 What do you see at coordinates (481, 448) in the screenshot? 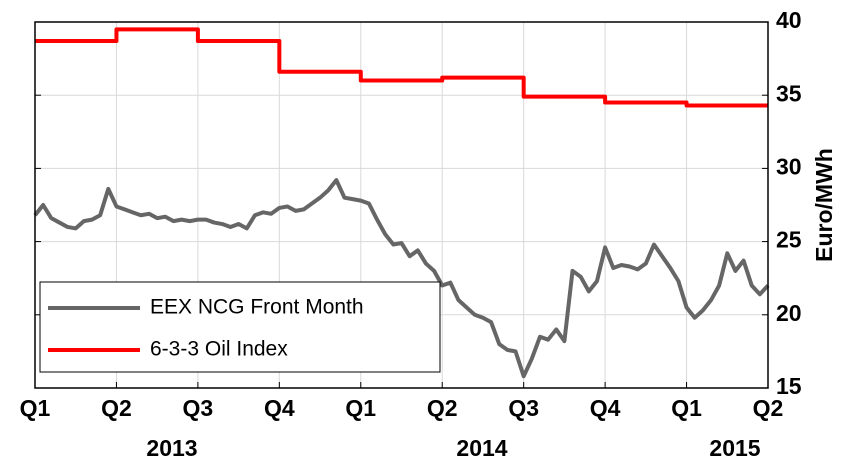
I see `year-label: 2014` at bounding box center [481, 448].